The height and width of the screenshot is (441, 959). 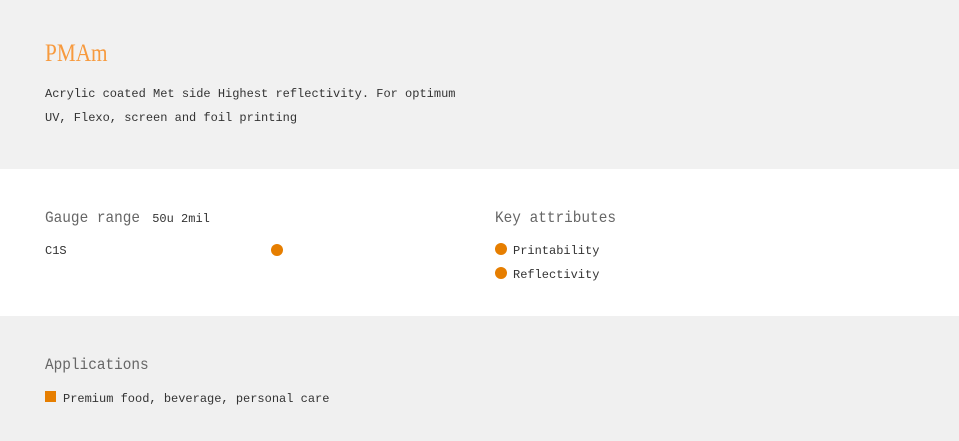 What do you see at coordinates (556, 251) in the screenshot?
I see `key-attribute-item: Printability` at bounding box center [556, 251].